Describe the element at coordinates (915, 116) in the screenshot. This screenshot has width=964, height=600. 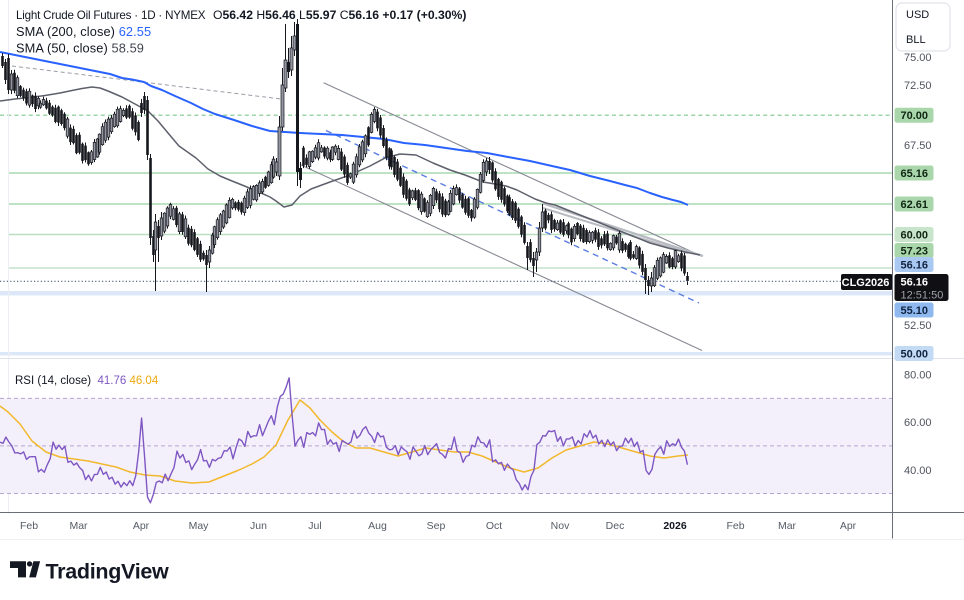
I see `svg-text: 70.00` at that location.